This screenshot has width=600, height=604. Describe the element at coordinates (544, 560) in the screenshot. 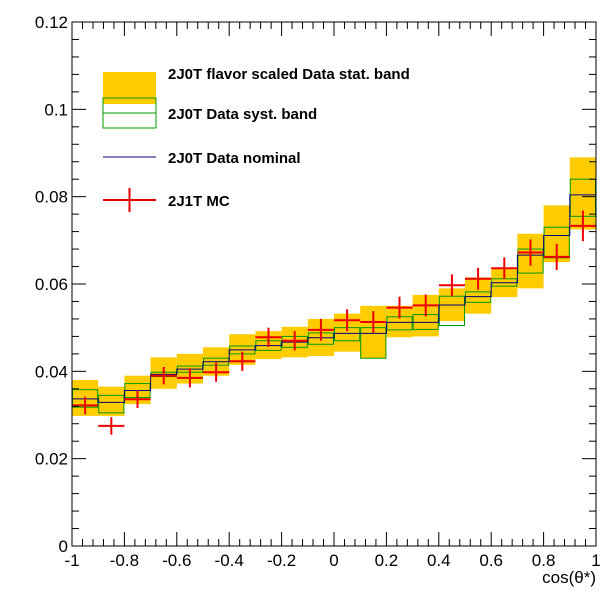

I see `x-tick-label: 0.8` at that location.